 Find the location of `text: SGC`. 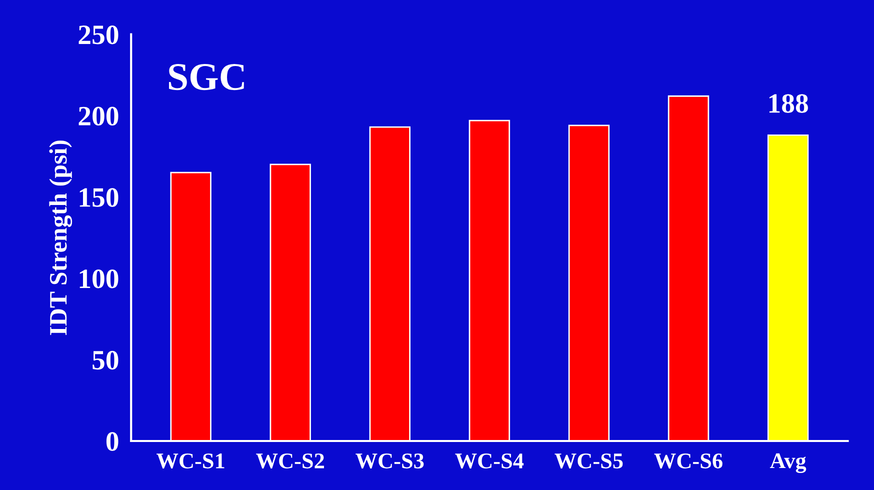

text: SGC is located at coordinates (206, 77).